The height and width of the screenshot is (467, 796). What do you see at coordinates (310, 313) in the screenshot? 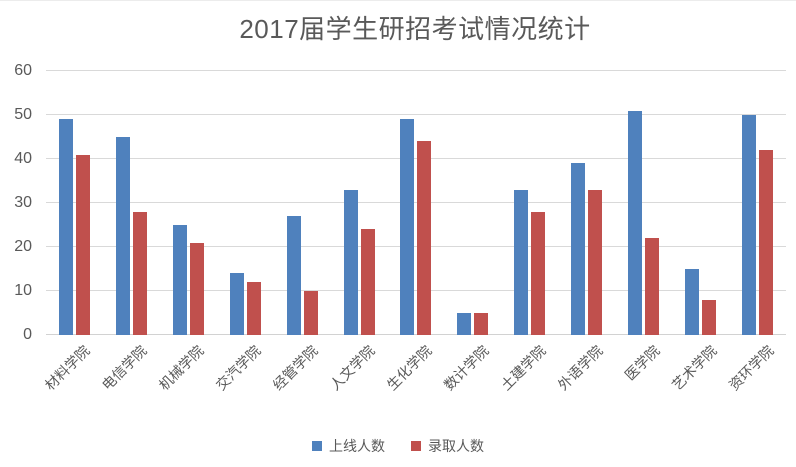
I see `bar-录取人数-经管学院` at bounding box center [310, 313].